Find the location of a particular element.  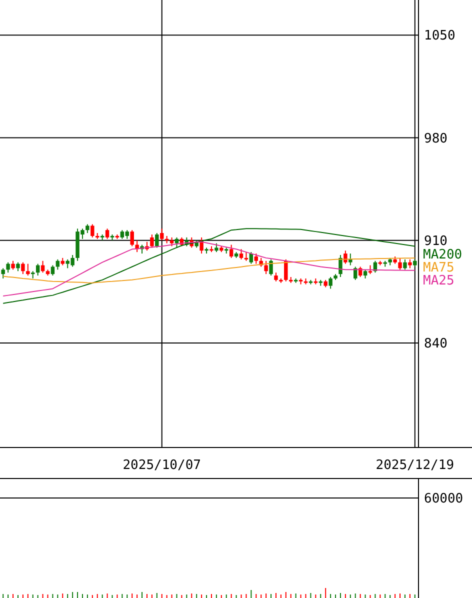

x-tick-label: 2025/12/19 is located at coordinates (415, 465).